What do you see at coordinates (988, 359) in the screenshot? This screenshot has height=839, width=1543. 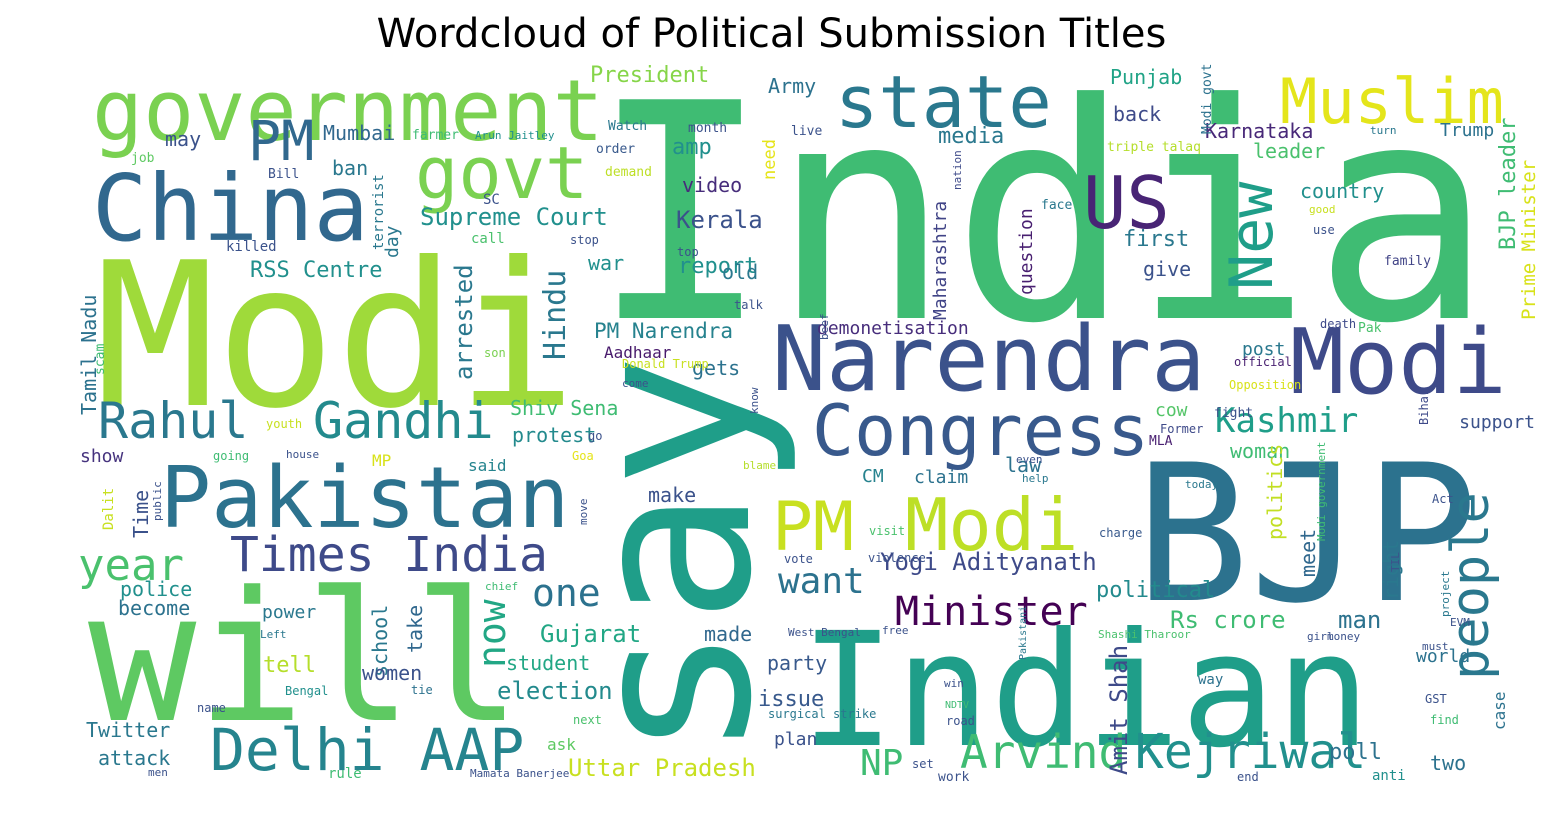 I see `word-9: Narendra` at bounding box center [988, 359].